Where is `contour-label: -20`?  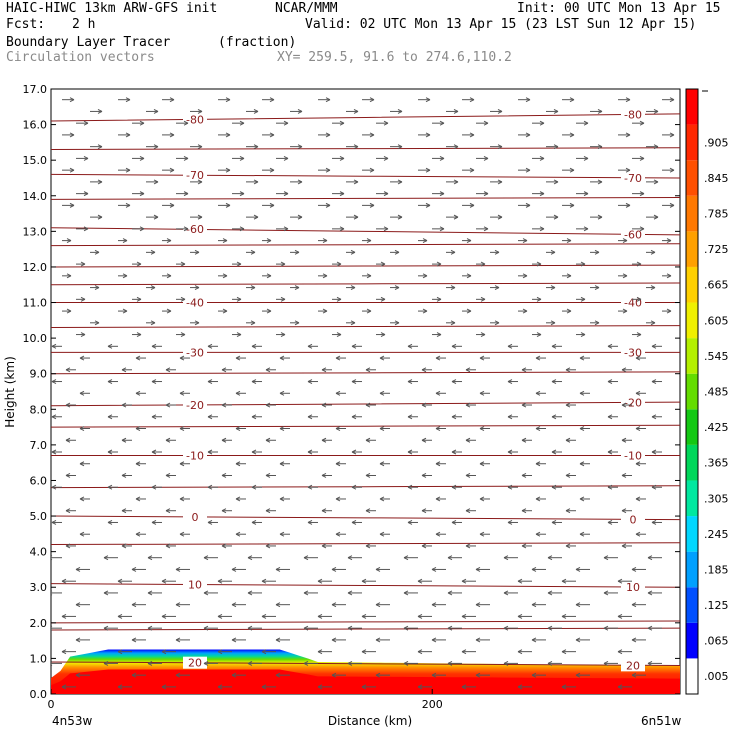 contour-label: -20 is located at coordinates (633, 402).